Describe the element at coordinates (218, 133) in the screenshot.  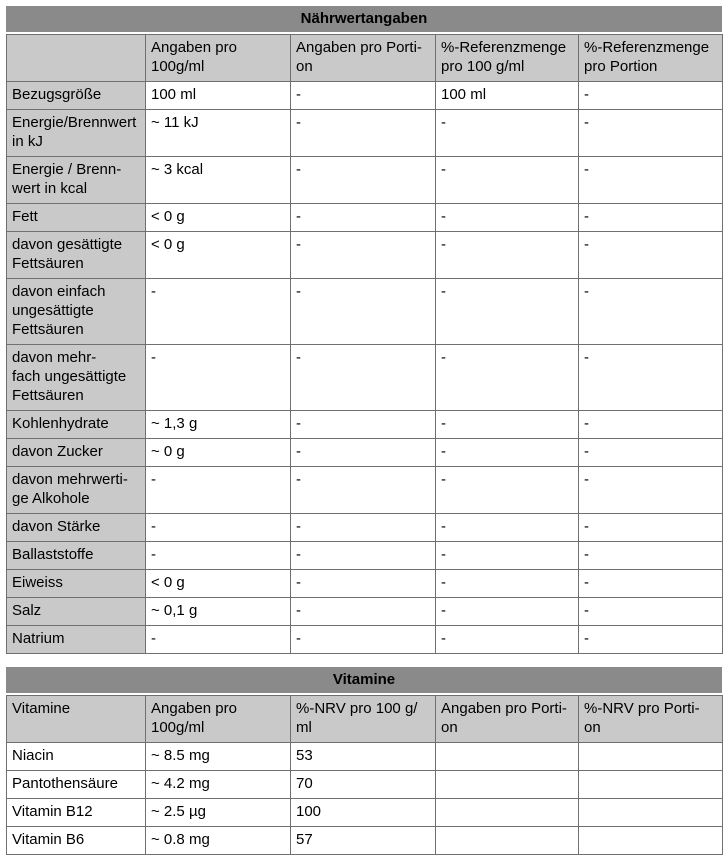
I see `cell-value: ~ 11 kJ` at that location.